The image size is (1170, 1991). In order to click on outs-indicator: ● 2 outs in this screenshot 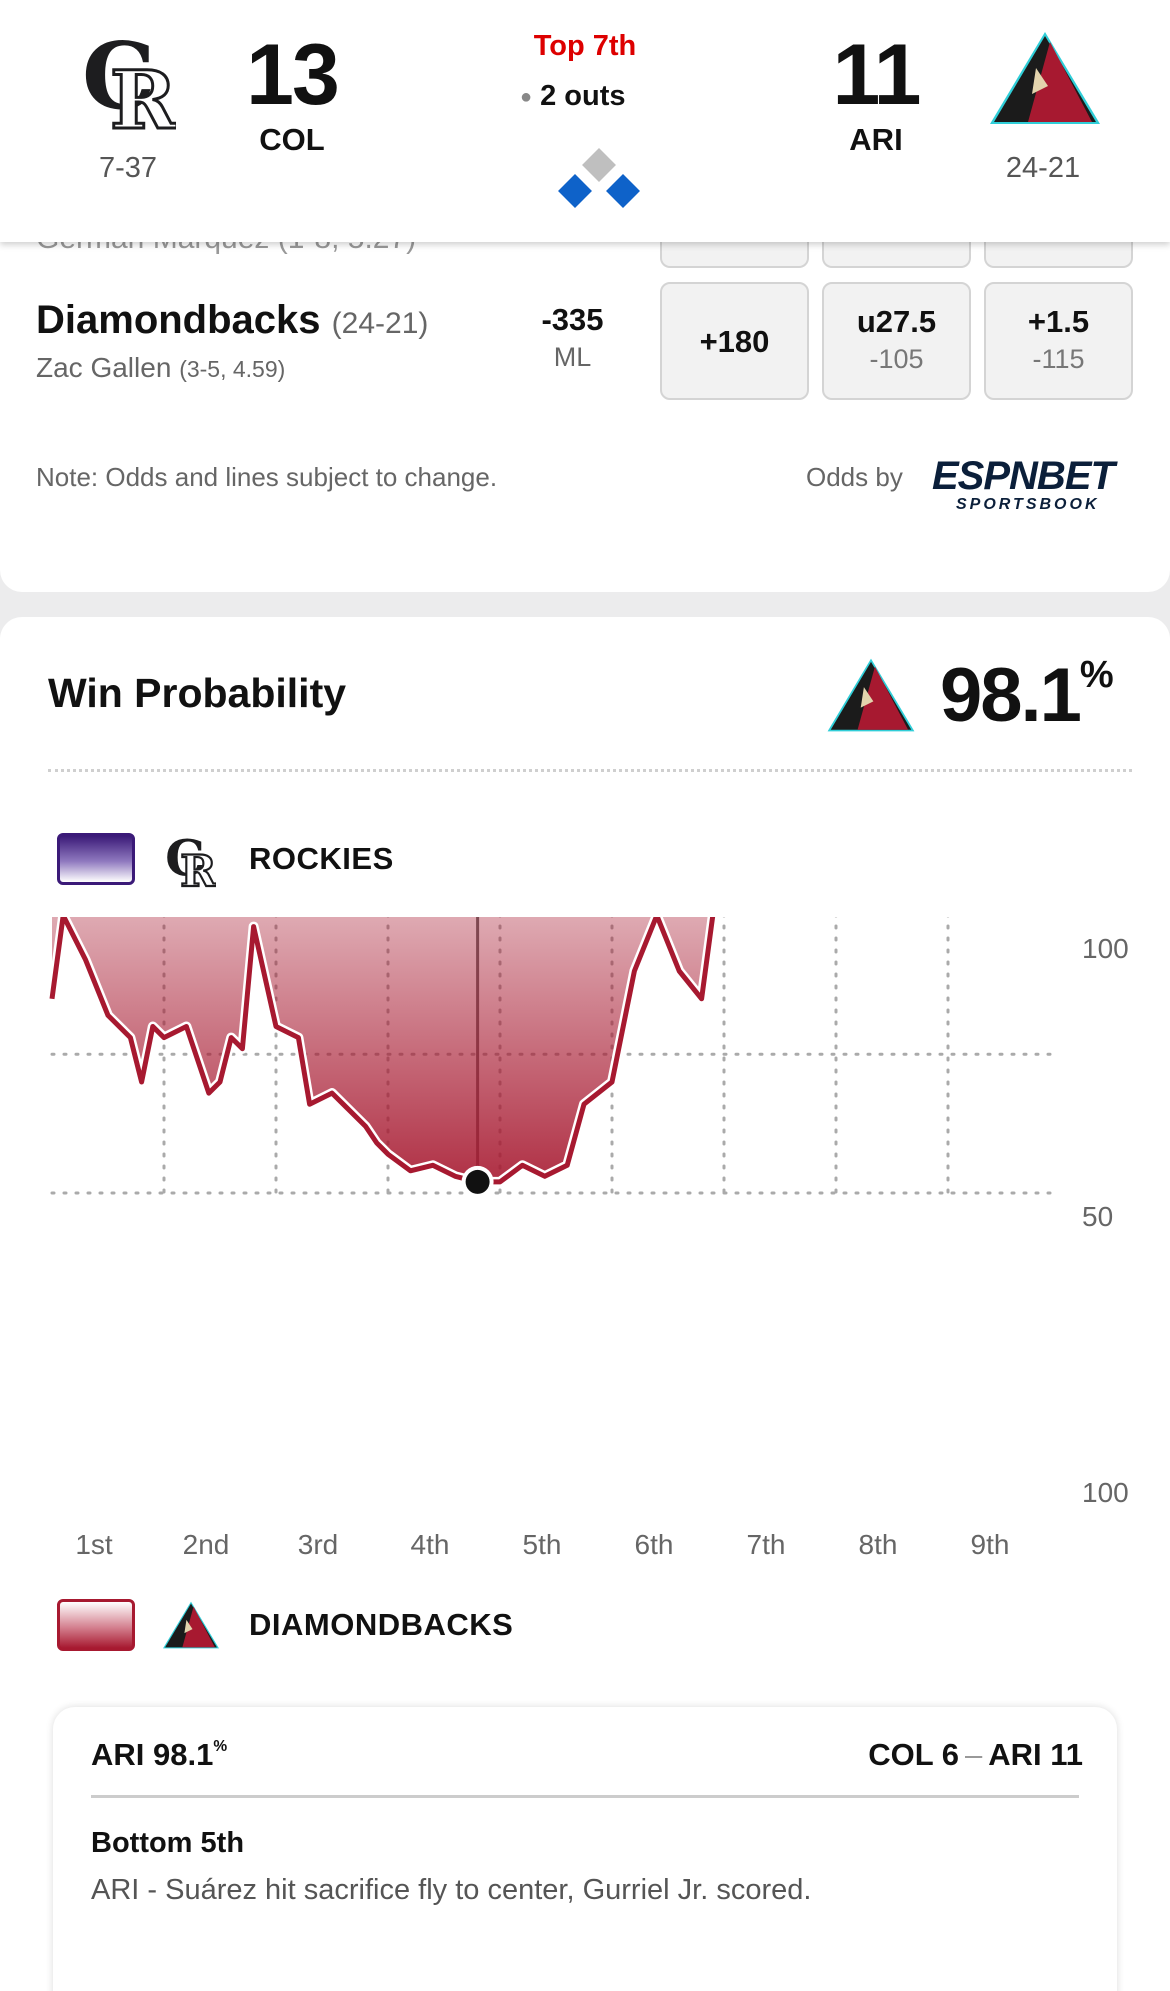, I will do `click(595, 96)`.